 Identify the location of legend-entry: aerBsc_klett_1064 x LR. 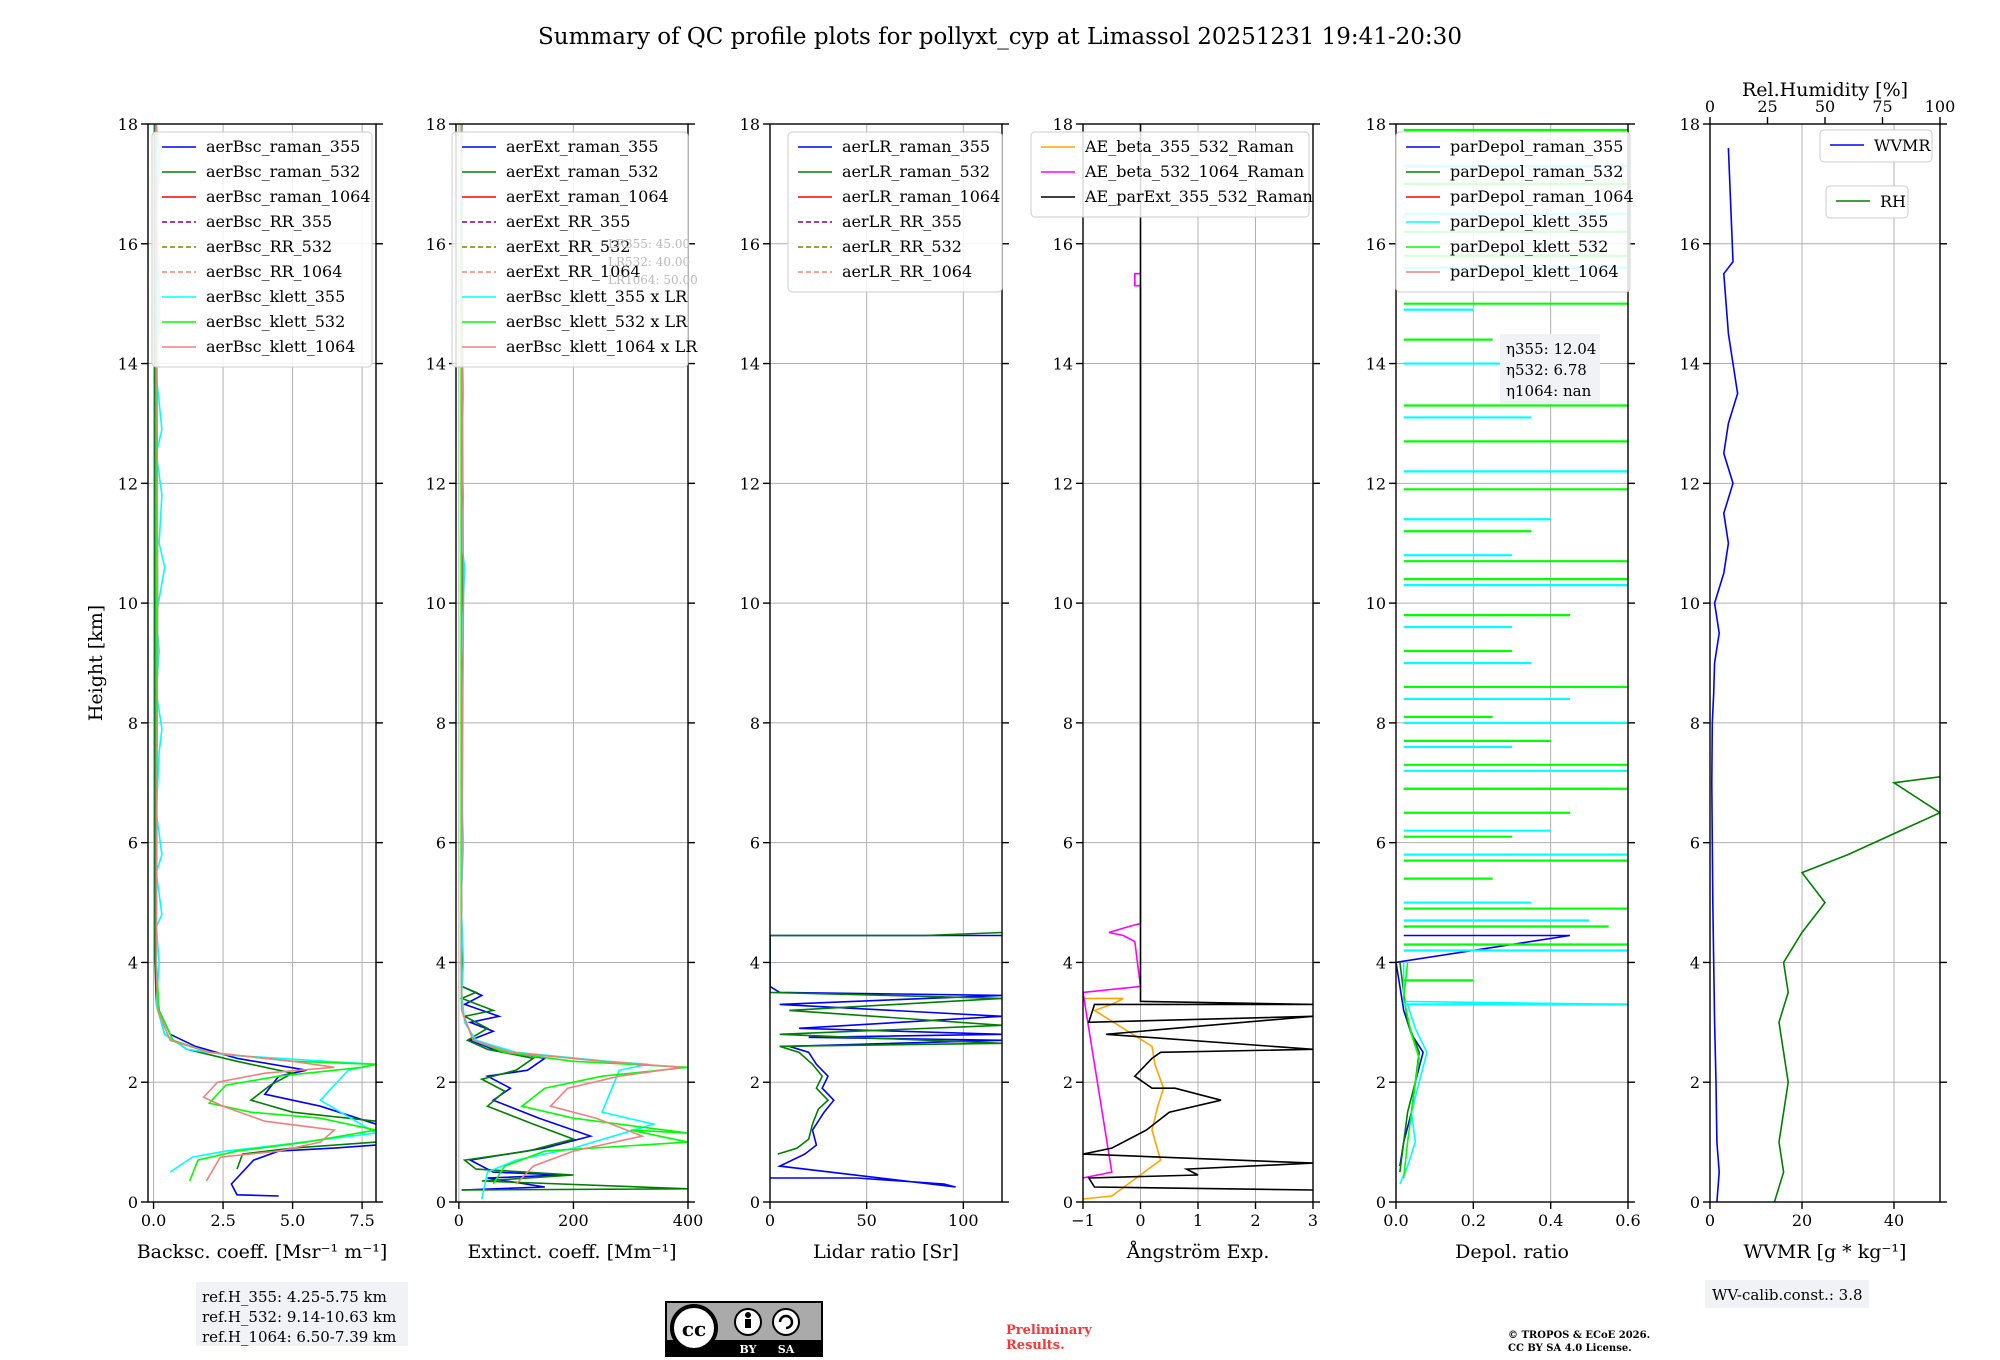
(602, 346).